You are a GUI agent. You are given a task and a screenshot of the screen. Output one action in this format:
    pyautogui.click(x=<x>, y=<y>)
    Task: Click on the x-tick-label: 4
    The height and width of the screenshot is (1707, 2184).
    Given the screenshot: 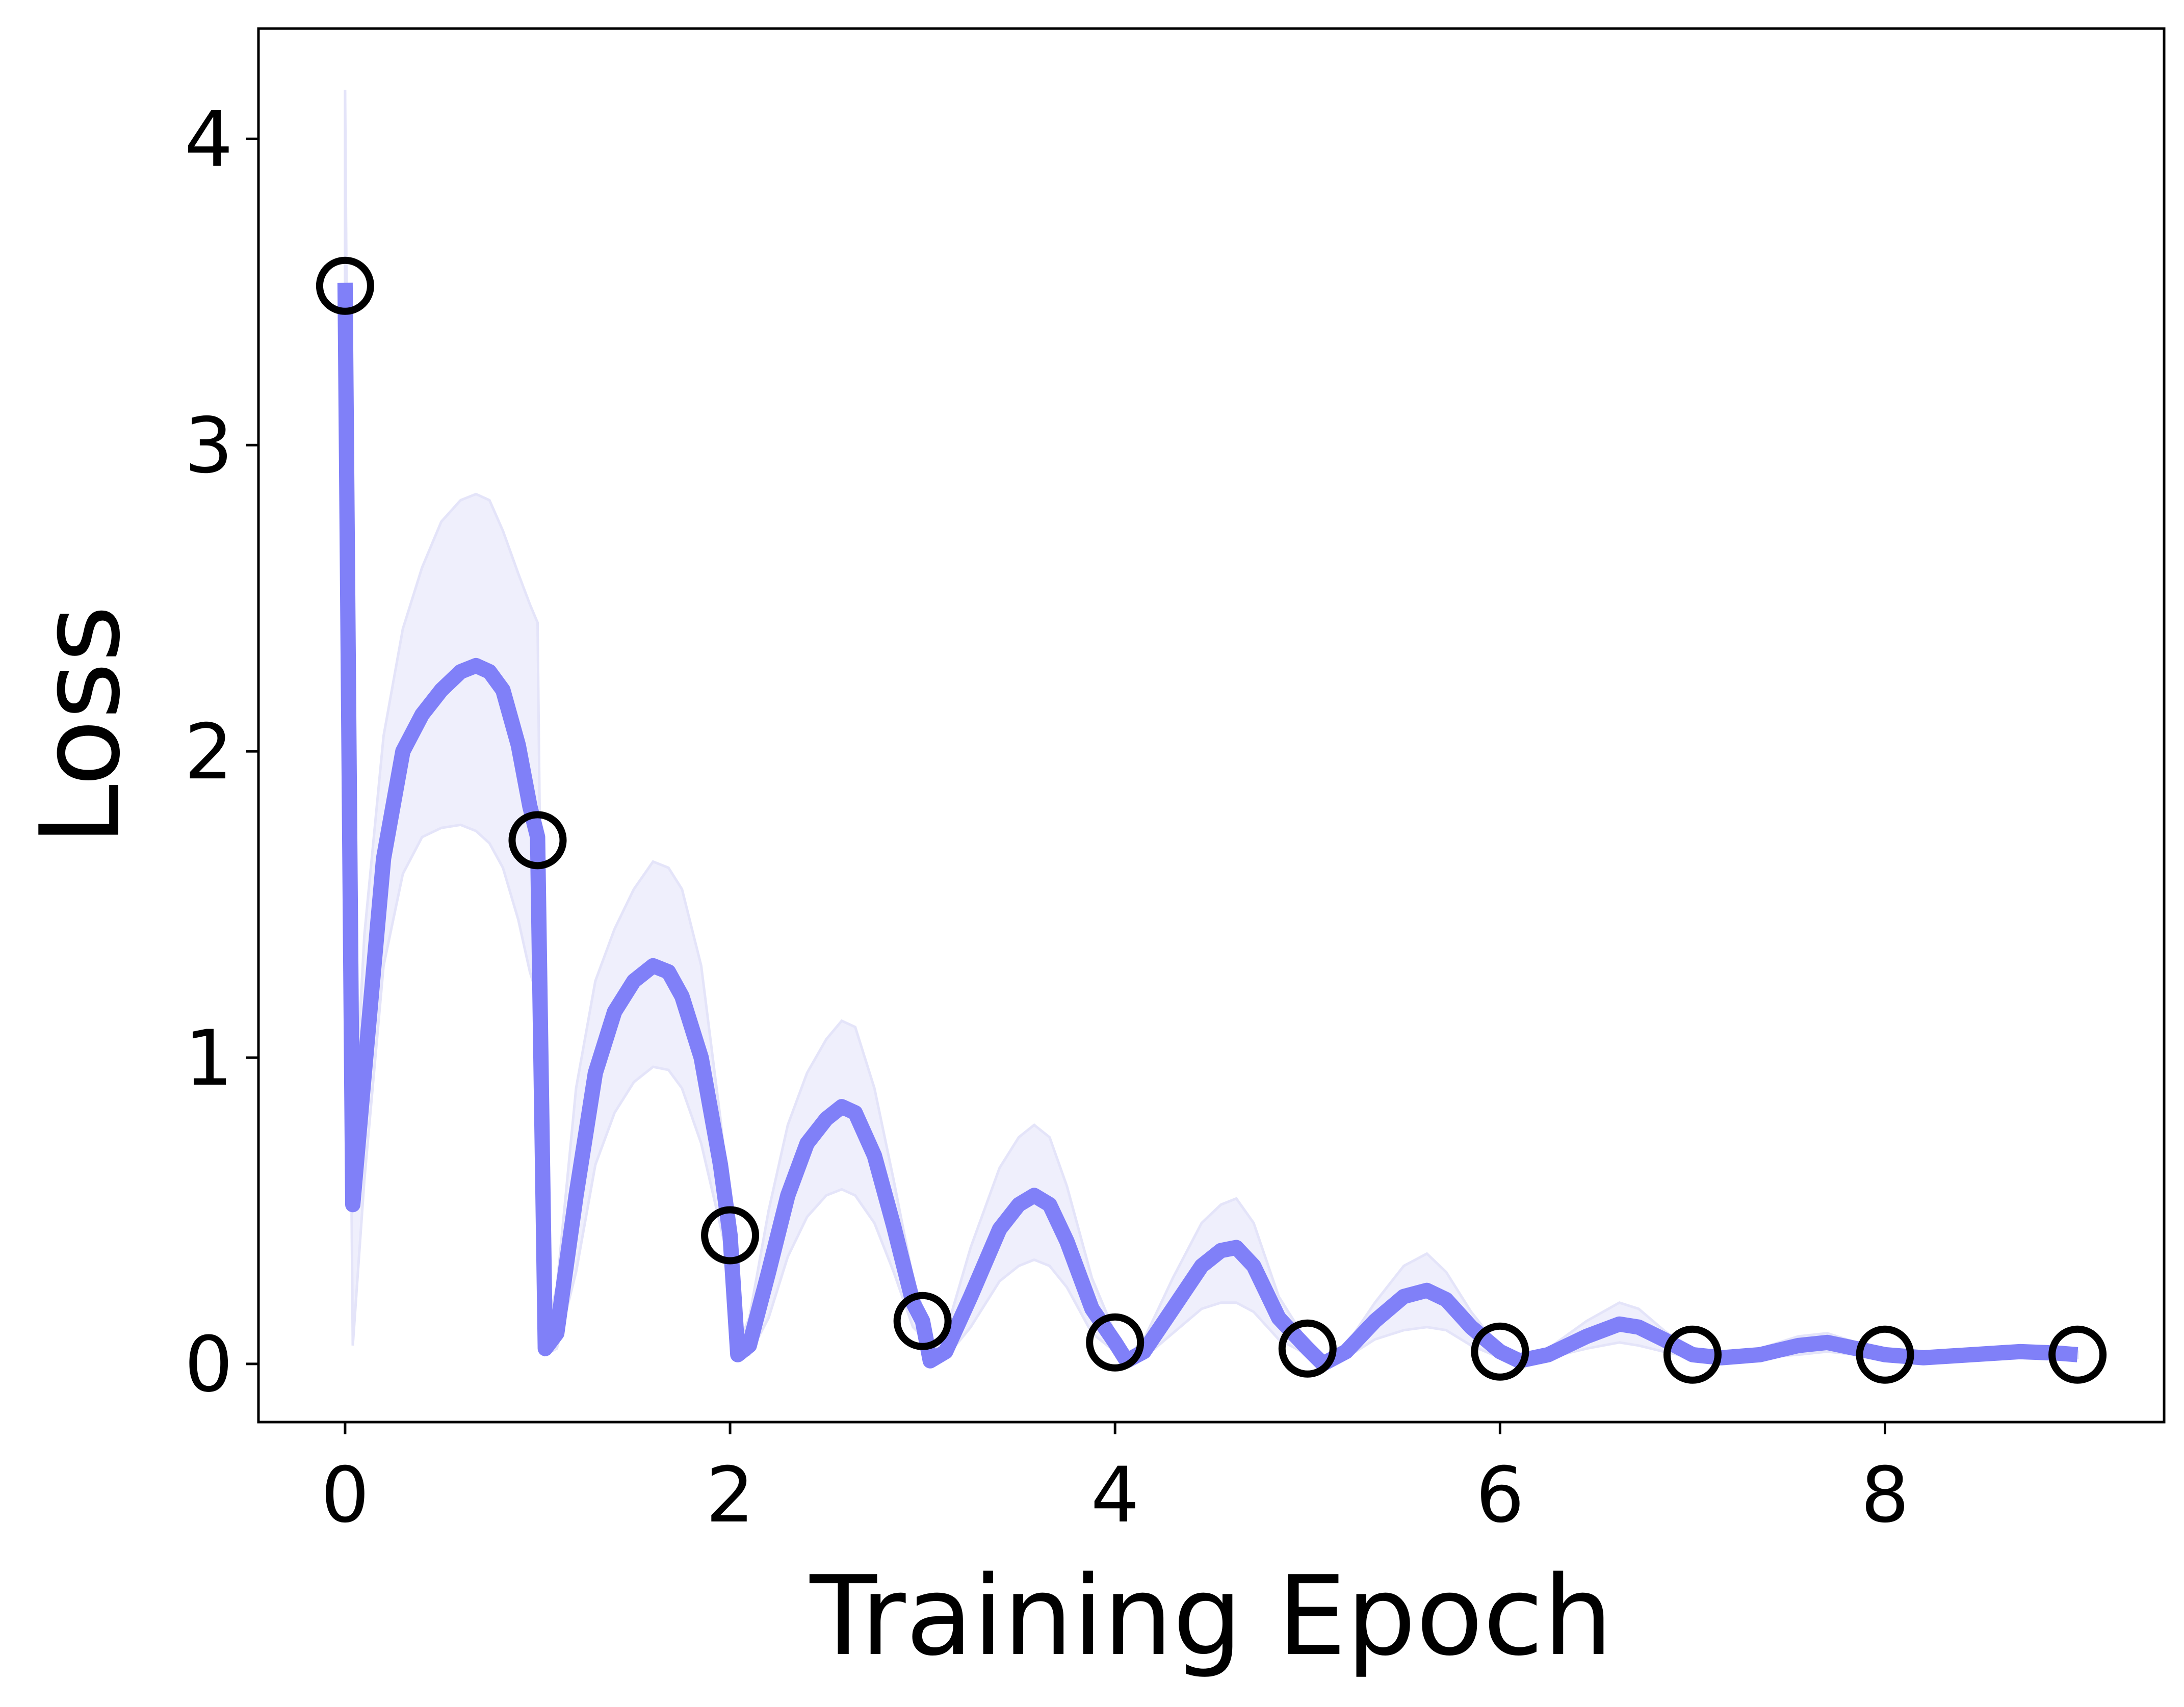 What is the action you would take?
    pyautogui.click(x=1114, y=1496)
    